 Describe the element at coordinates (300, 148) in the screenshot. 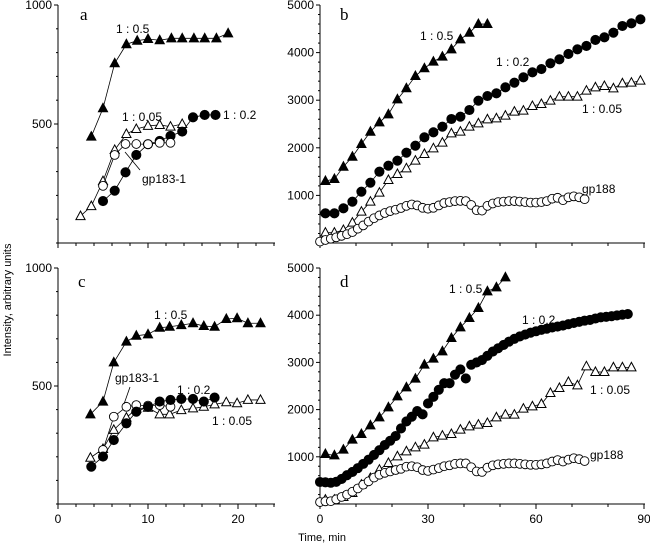

I see `y-tick-label: 2000` at that location.